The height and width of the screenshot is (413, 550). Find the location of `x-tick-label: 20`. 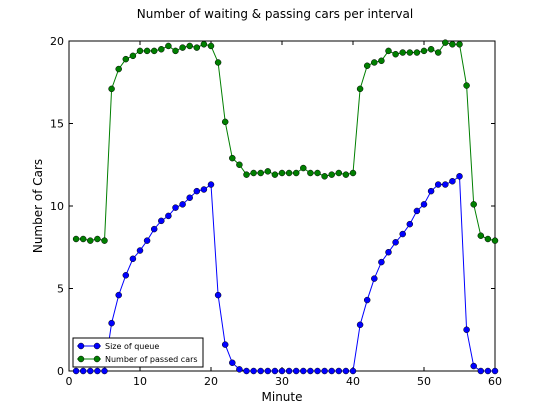

x-tick-label: 20 is located at coordinates (211, 381).